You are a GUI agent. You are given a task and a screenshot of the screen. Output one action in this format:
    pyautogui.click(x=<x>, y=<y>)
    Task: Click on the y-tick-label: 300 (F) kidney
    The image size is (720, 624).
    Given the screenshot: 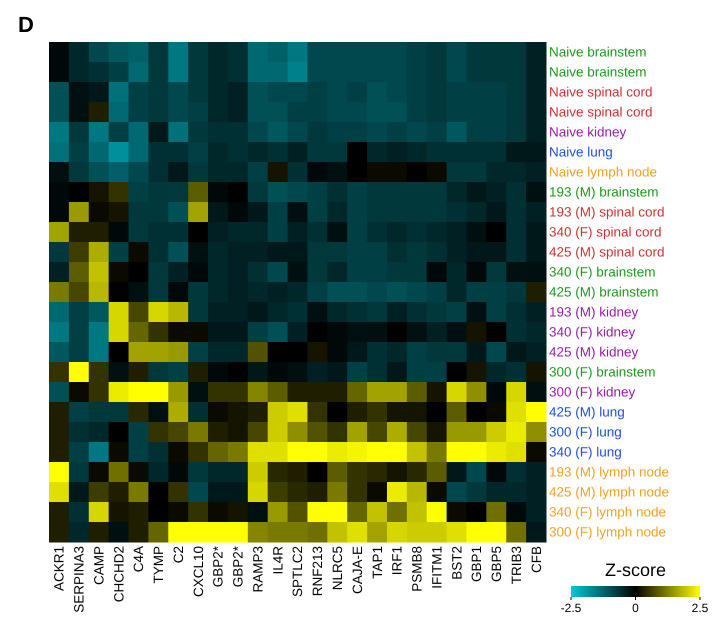 What is the action you would take?
    pyautogui.click(x=592, y=392)
    